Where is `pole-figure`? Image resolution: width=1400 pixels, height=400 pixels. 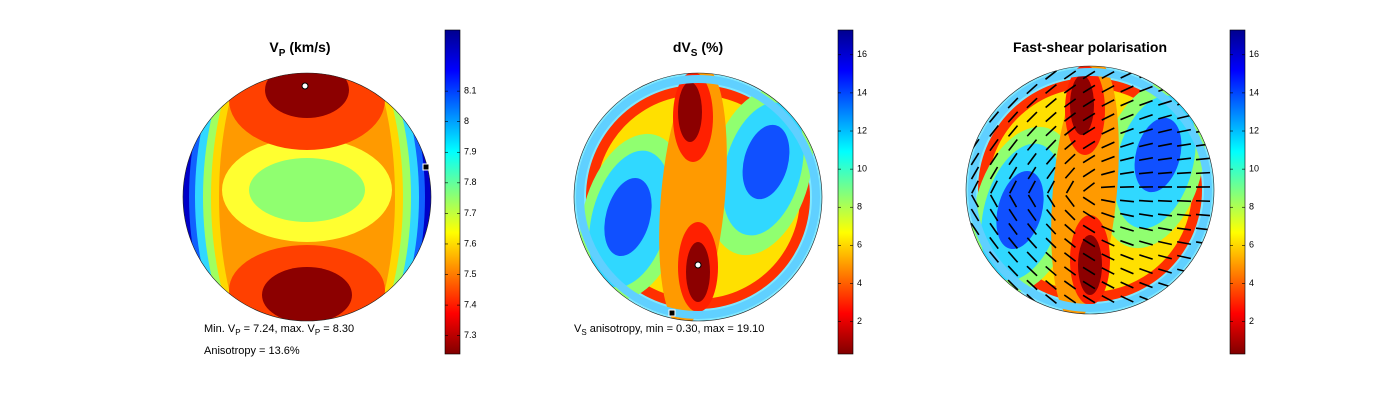
pole-figure is located at coordinates (307, 197).